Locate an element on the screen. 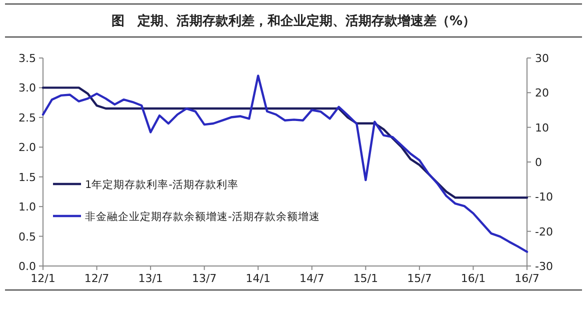  y-tick-label: 0.5 is located at coordinates (27, 237).